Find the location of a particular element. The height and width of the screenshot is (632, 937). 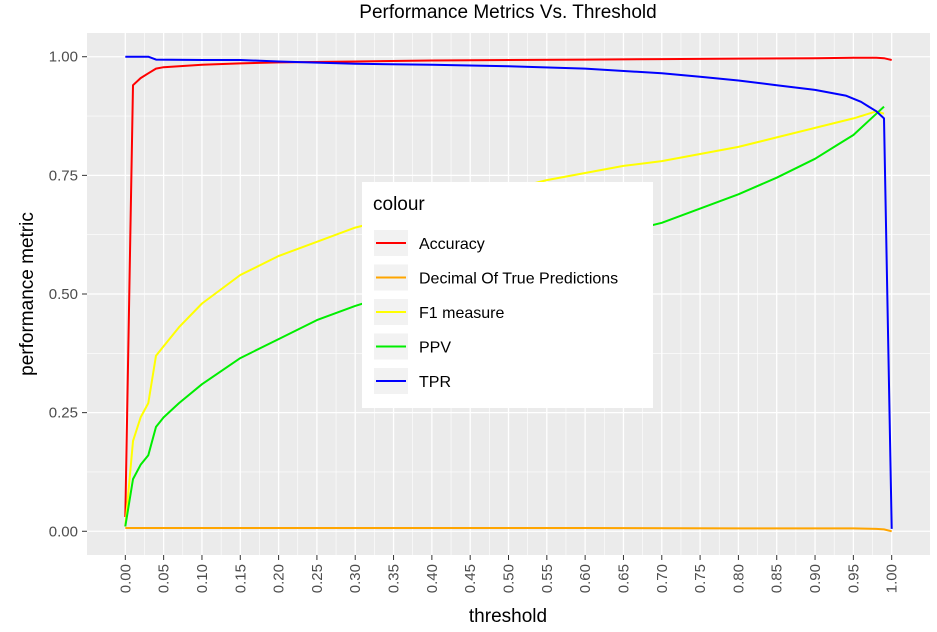

x-axis-title: threshold is located at coordinates (508, 616).